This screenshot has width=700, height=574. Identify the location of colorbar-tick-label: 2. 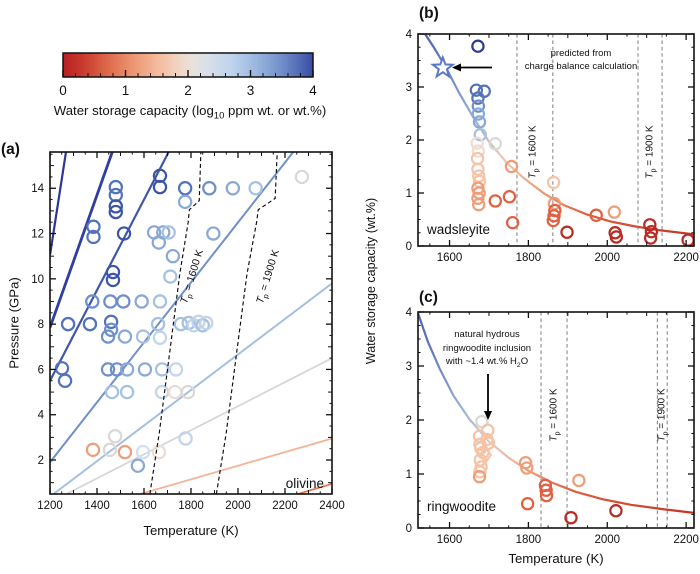
(188, 90).